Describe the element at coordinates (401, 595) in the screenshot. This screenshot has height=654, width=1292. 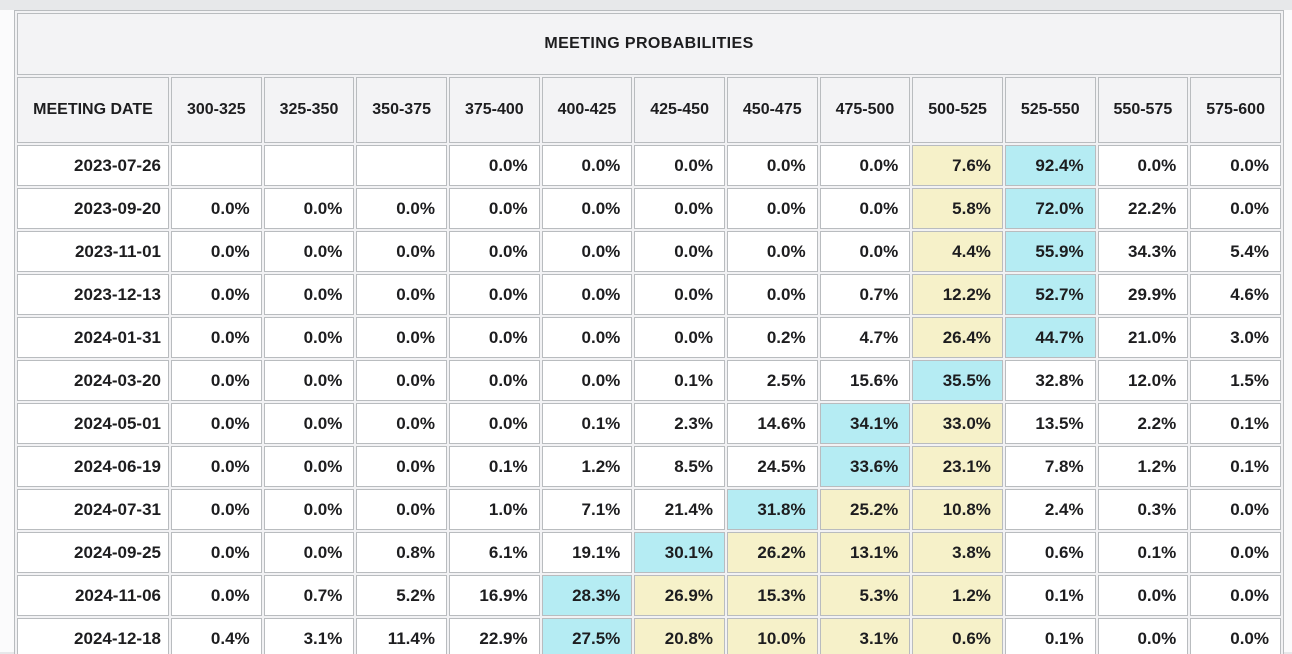
I see `probability-cell: 5.2%` at that location.